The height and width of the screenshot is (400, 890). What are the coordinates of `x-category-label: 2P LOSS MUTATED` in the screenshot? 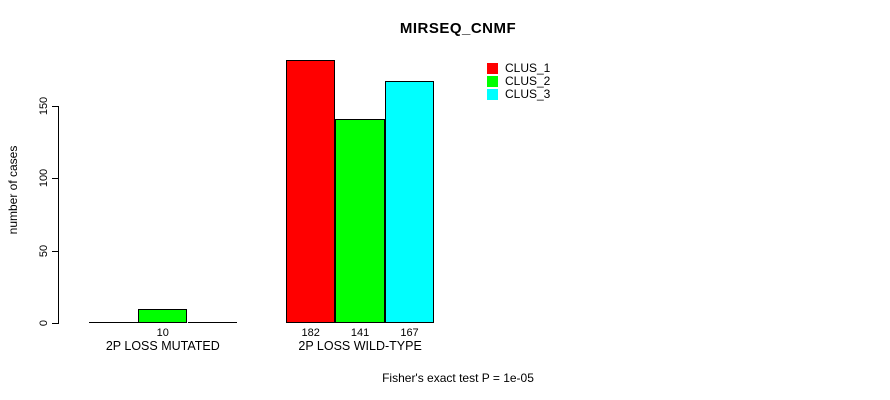 It's located at (162, 346).